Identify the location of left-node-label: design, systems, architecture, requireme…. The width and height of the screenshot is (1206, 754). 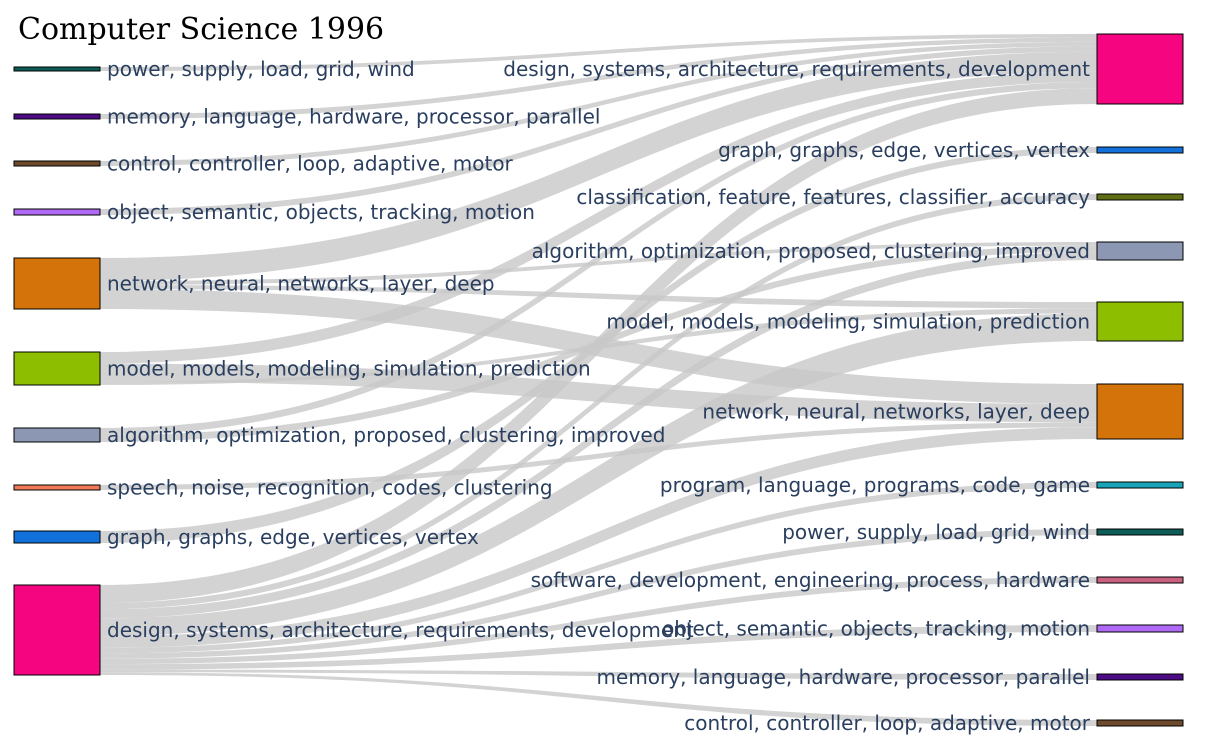
(400, 630).